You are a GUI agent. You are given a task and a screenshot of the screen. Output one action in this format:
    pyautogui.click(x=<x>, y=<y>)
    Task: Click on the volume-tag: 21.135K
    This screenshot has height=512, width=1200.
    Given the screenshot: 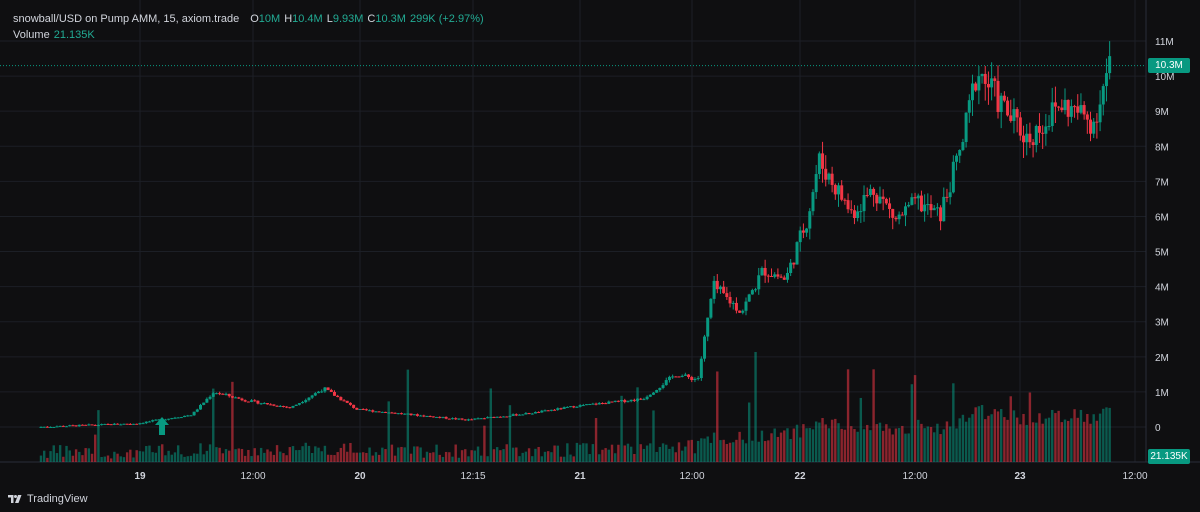 What is the action you would take?
    pyautogui.click(x=1169, y=456)
    